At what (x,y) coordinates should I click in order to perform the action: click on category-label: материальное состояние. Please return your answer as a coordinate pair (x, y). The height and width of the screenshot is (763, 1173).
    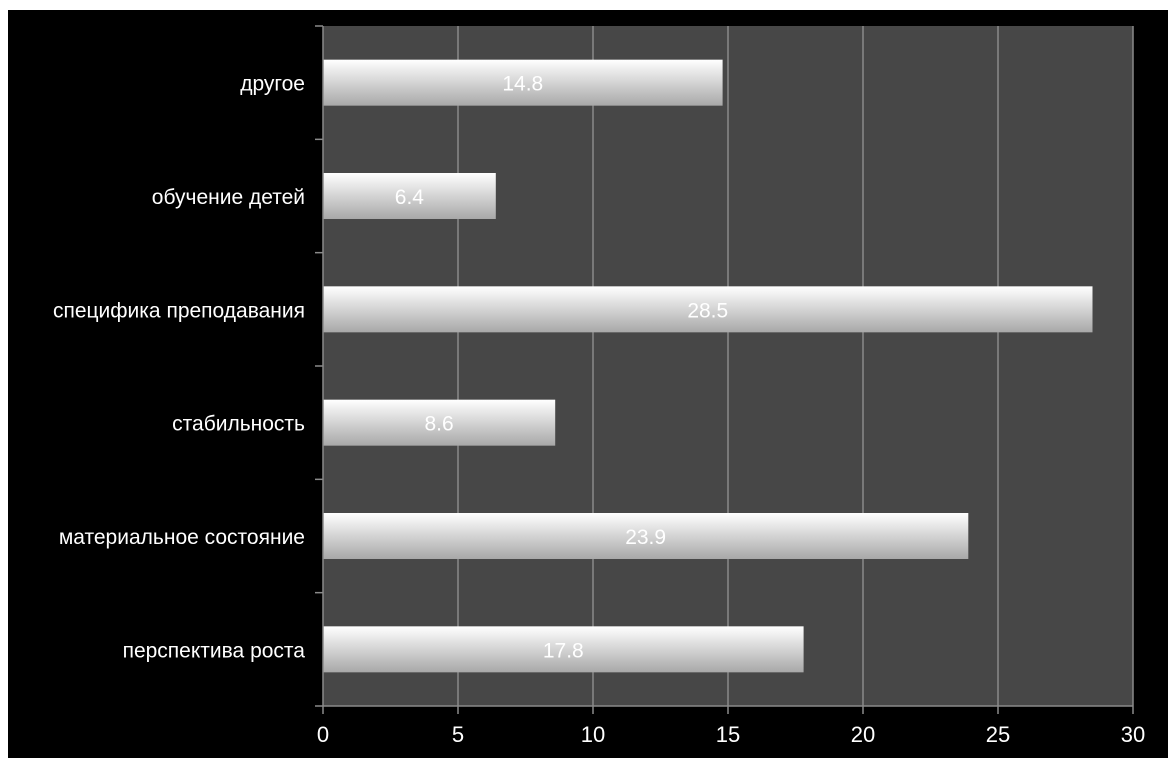
    Looking at the image, I should click on (182, 537).